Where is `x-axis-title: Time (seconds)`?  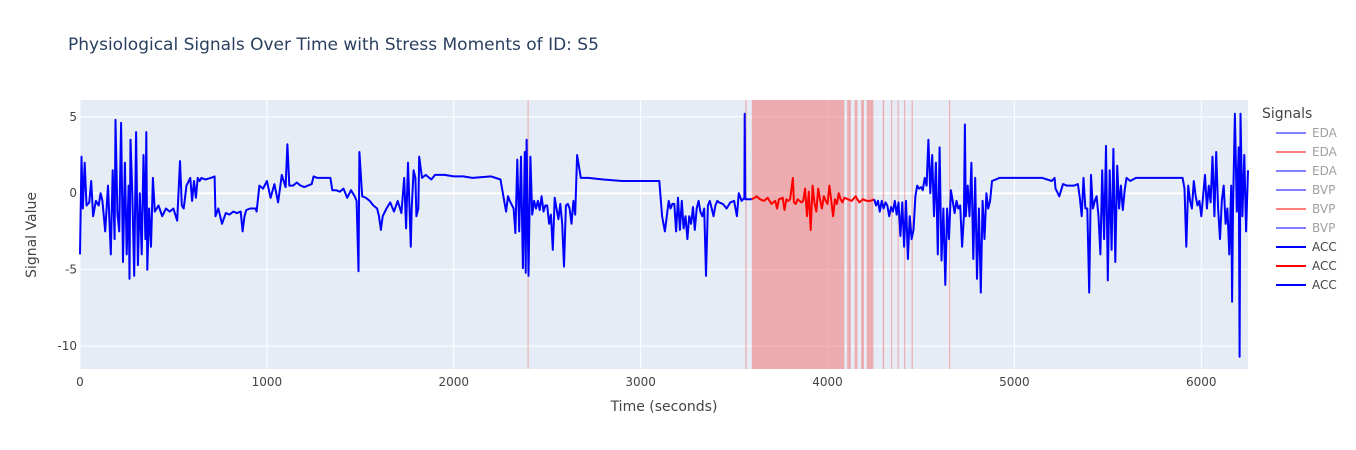
x-axis-title: Time (seconds) is located at coordinates (664, 407).